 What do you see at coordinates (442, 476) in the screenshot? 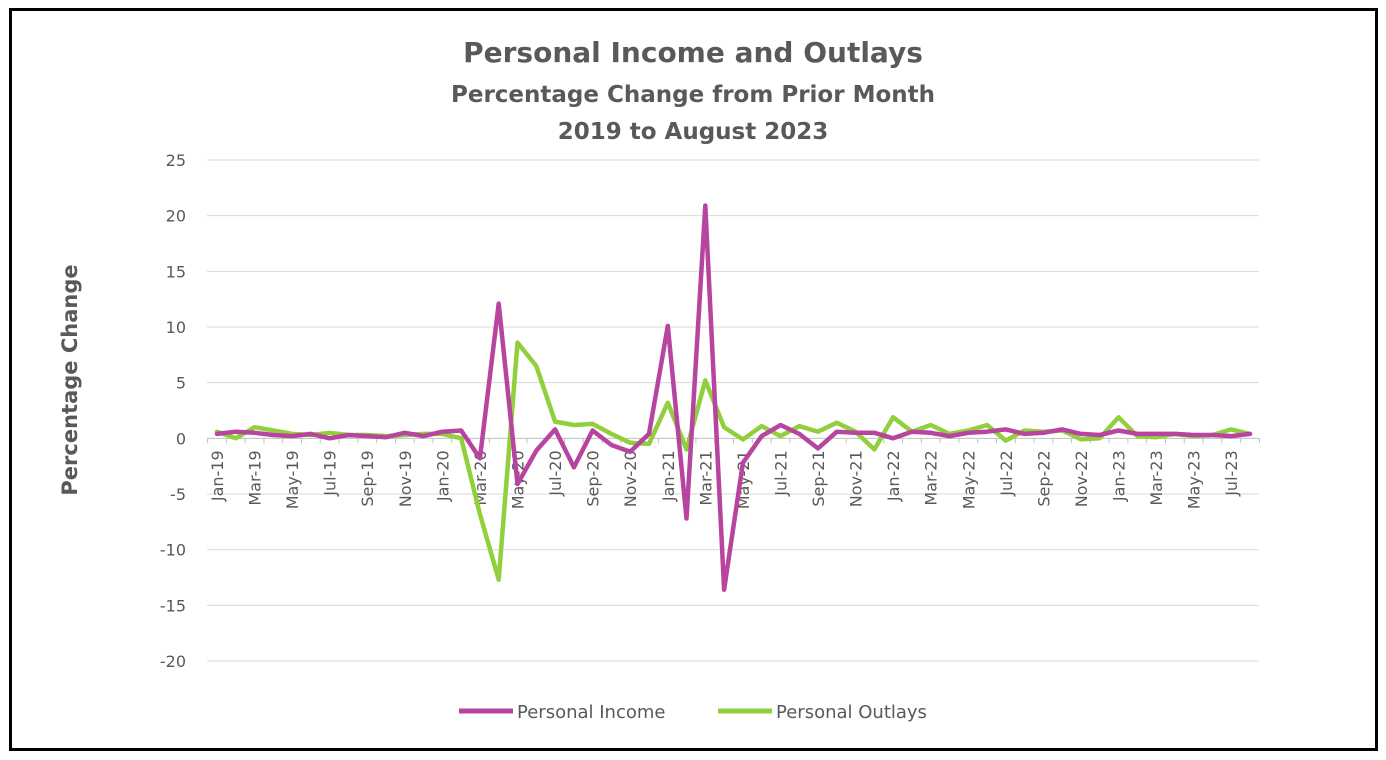
I see `x-tick-label: Jan-20` at bounding box center [442, 476].